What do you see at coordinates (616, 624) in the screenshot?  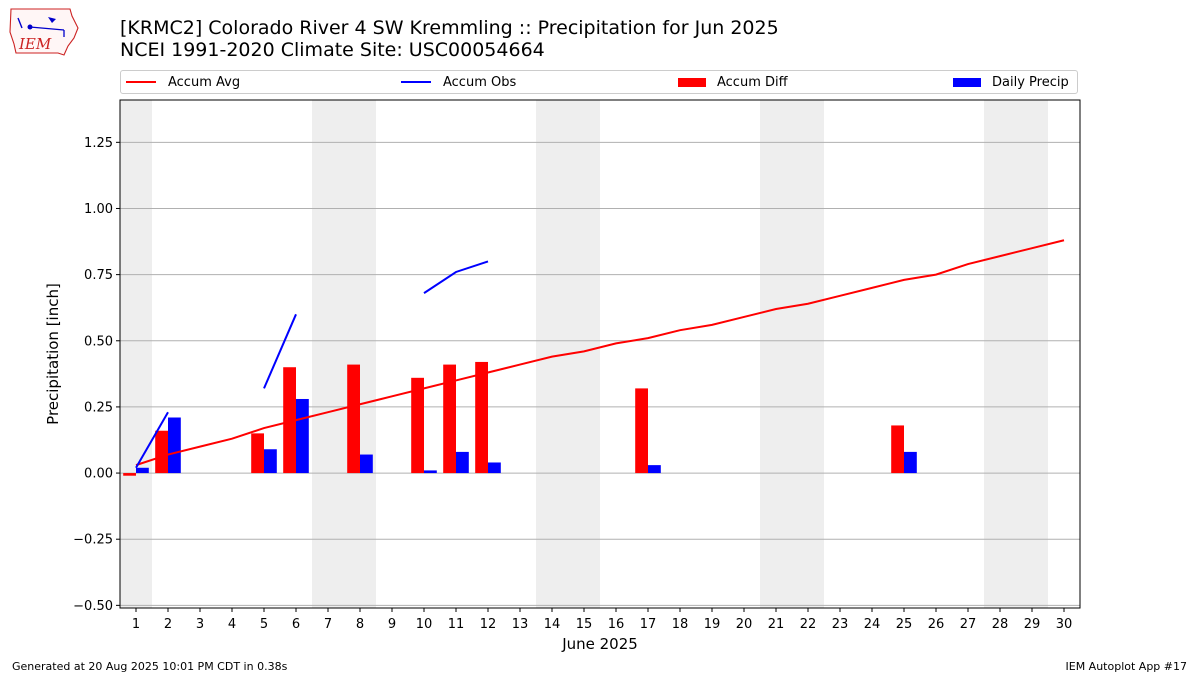 I see `x-tick-label: 16` at bounding box center [616, 624].